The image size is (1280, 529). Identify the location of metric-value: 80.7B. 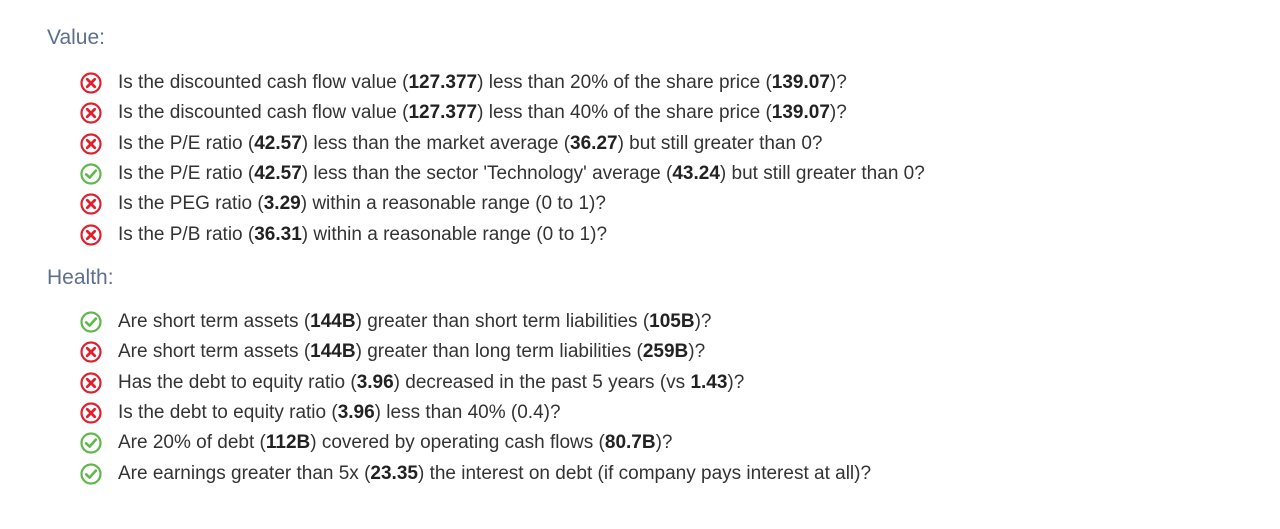
(630, 443).